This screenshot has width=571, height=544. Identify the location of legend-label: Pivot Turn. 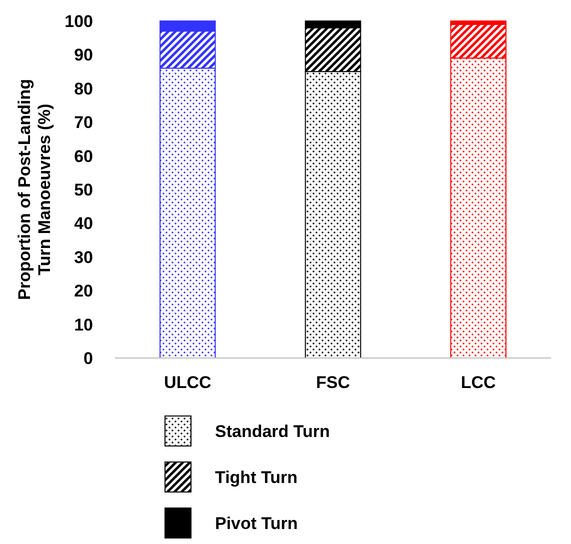
(256, 523).